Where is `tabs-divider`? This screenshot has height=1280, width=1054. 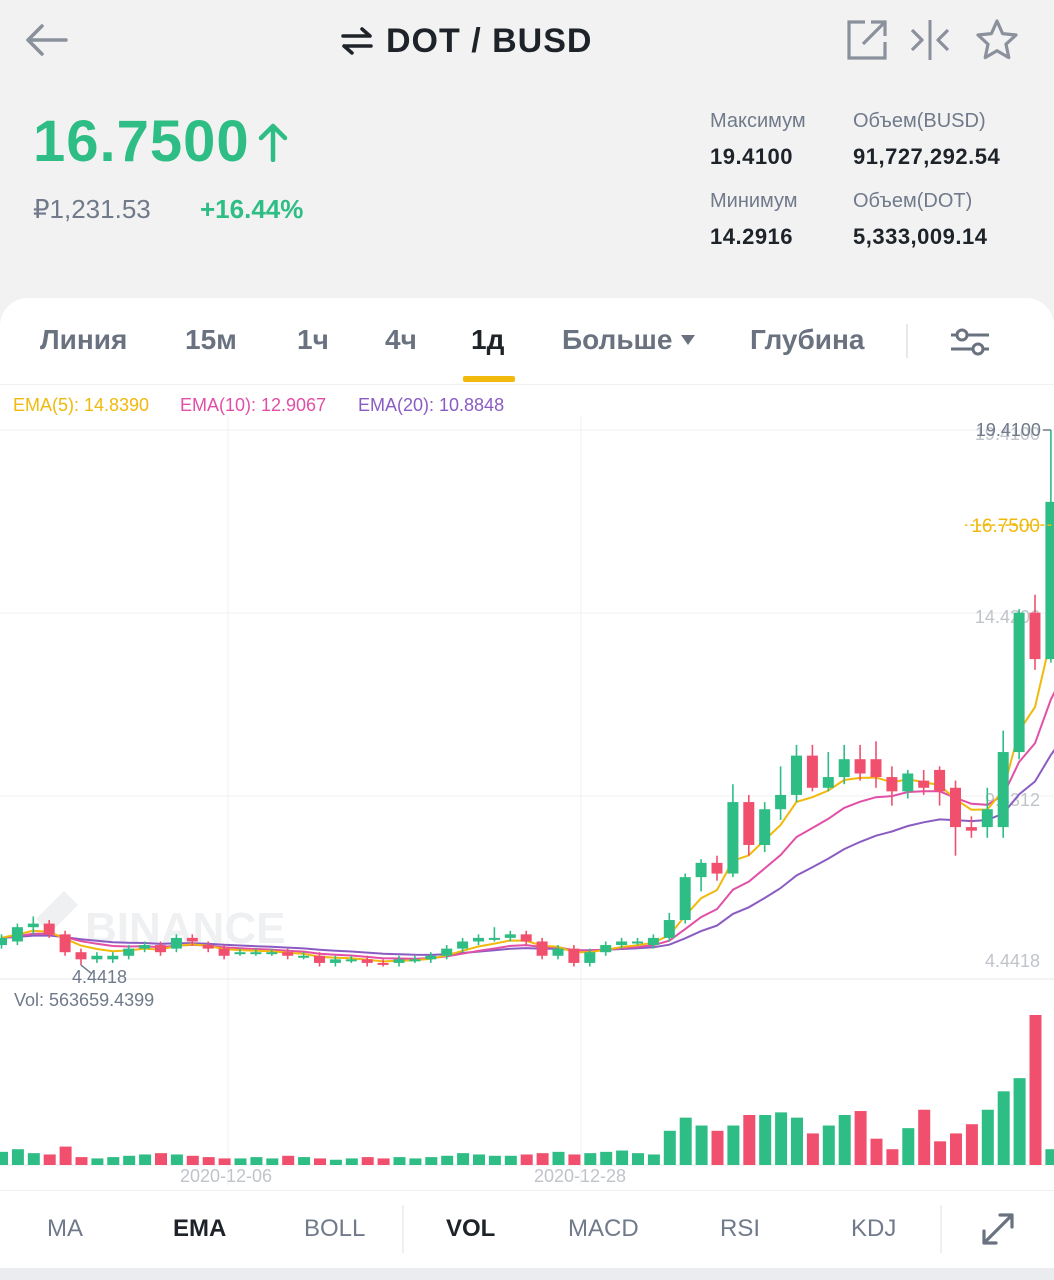
tabs-divider is located at coordinates (907, 341).